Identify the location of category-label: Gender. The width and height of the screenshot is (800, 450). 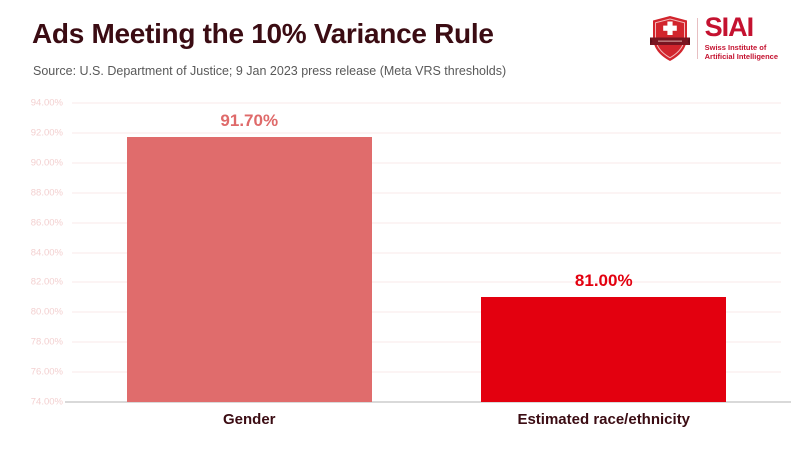
(249, 419).